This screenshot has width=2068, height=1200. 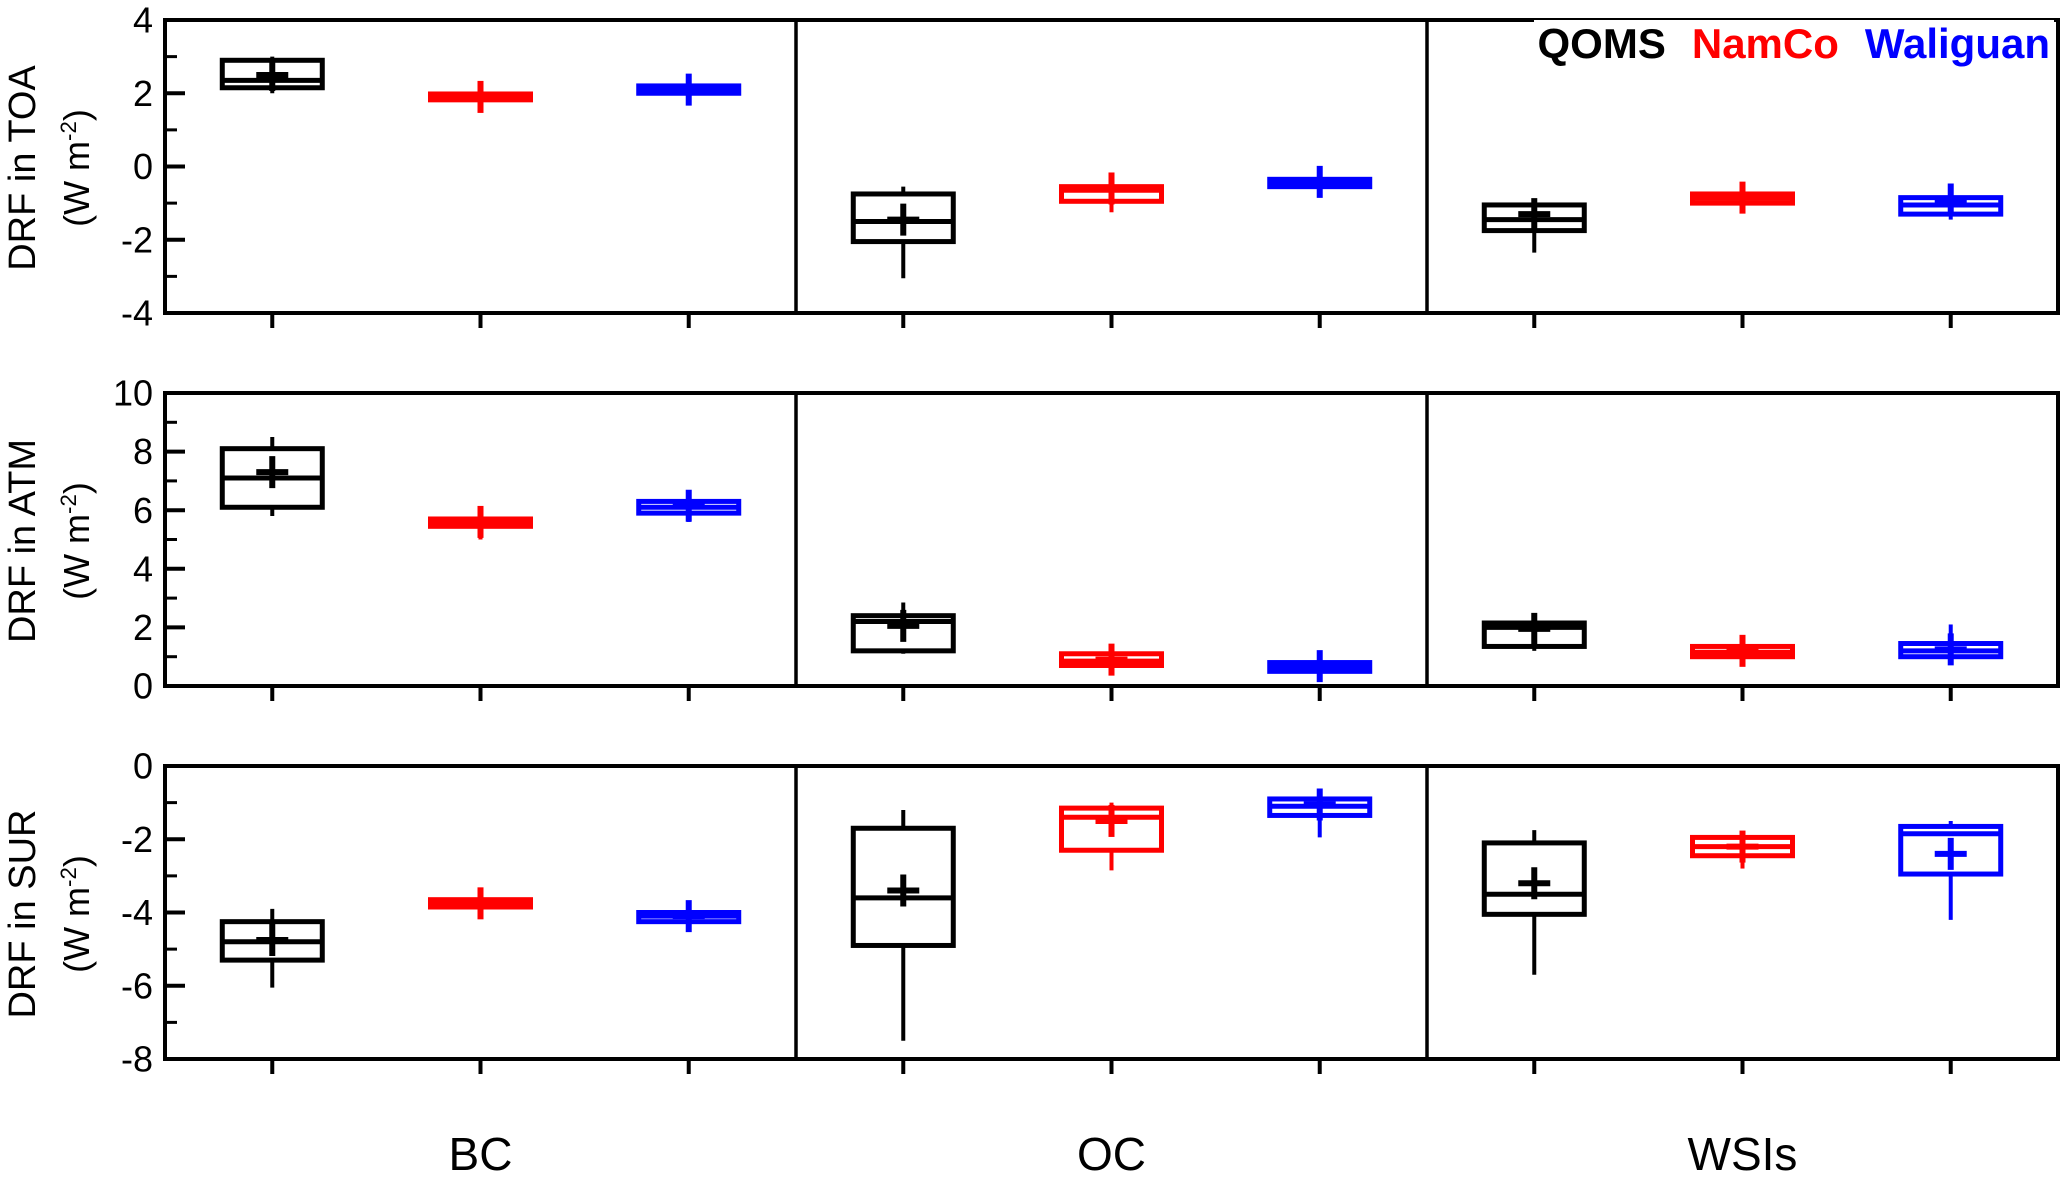 I want to click on y-axis-unit-toa: (W m-2), so click(x=76, y=167).